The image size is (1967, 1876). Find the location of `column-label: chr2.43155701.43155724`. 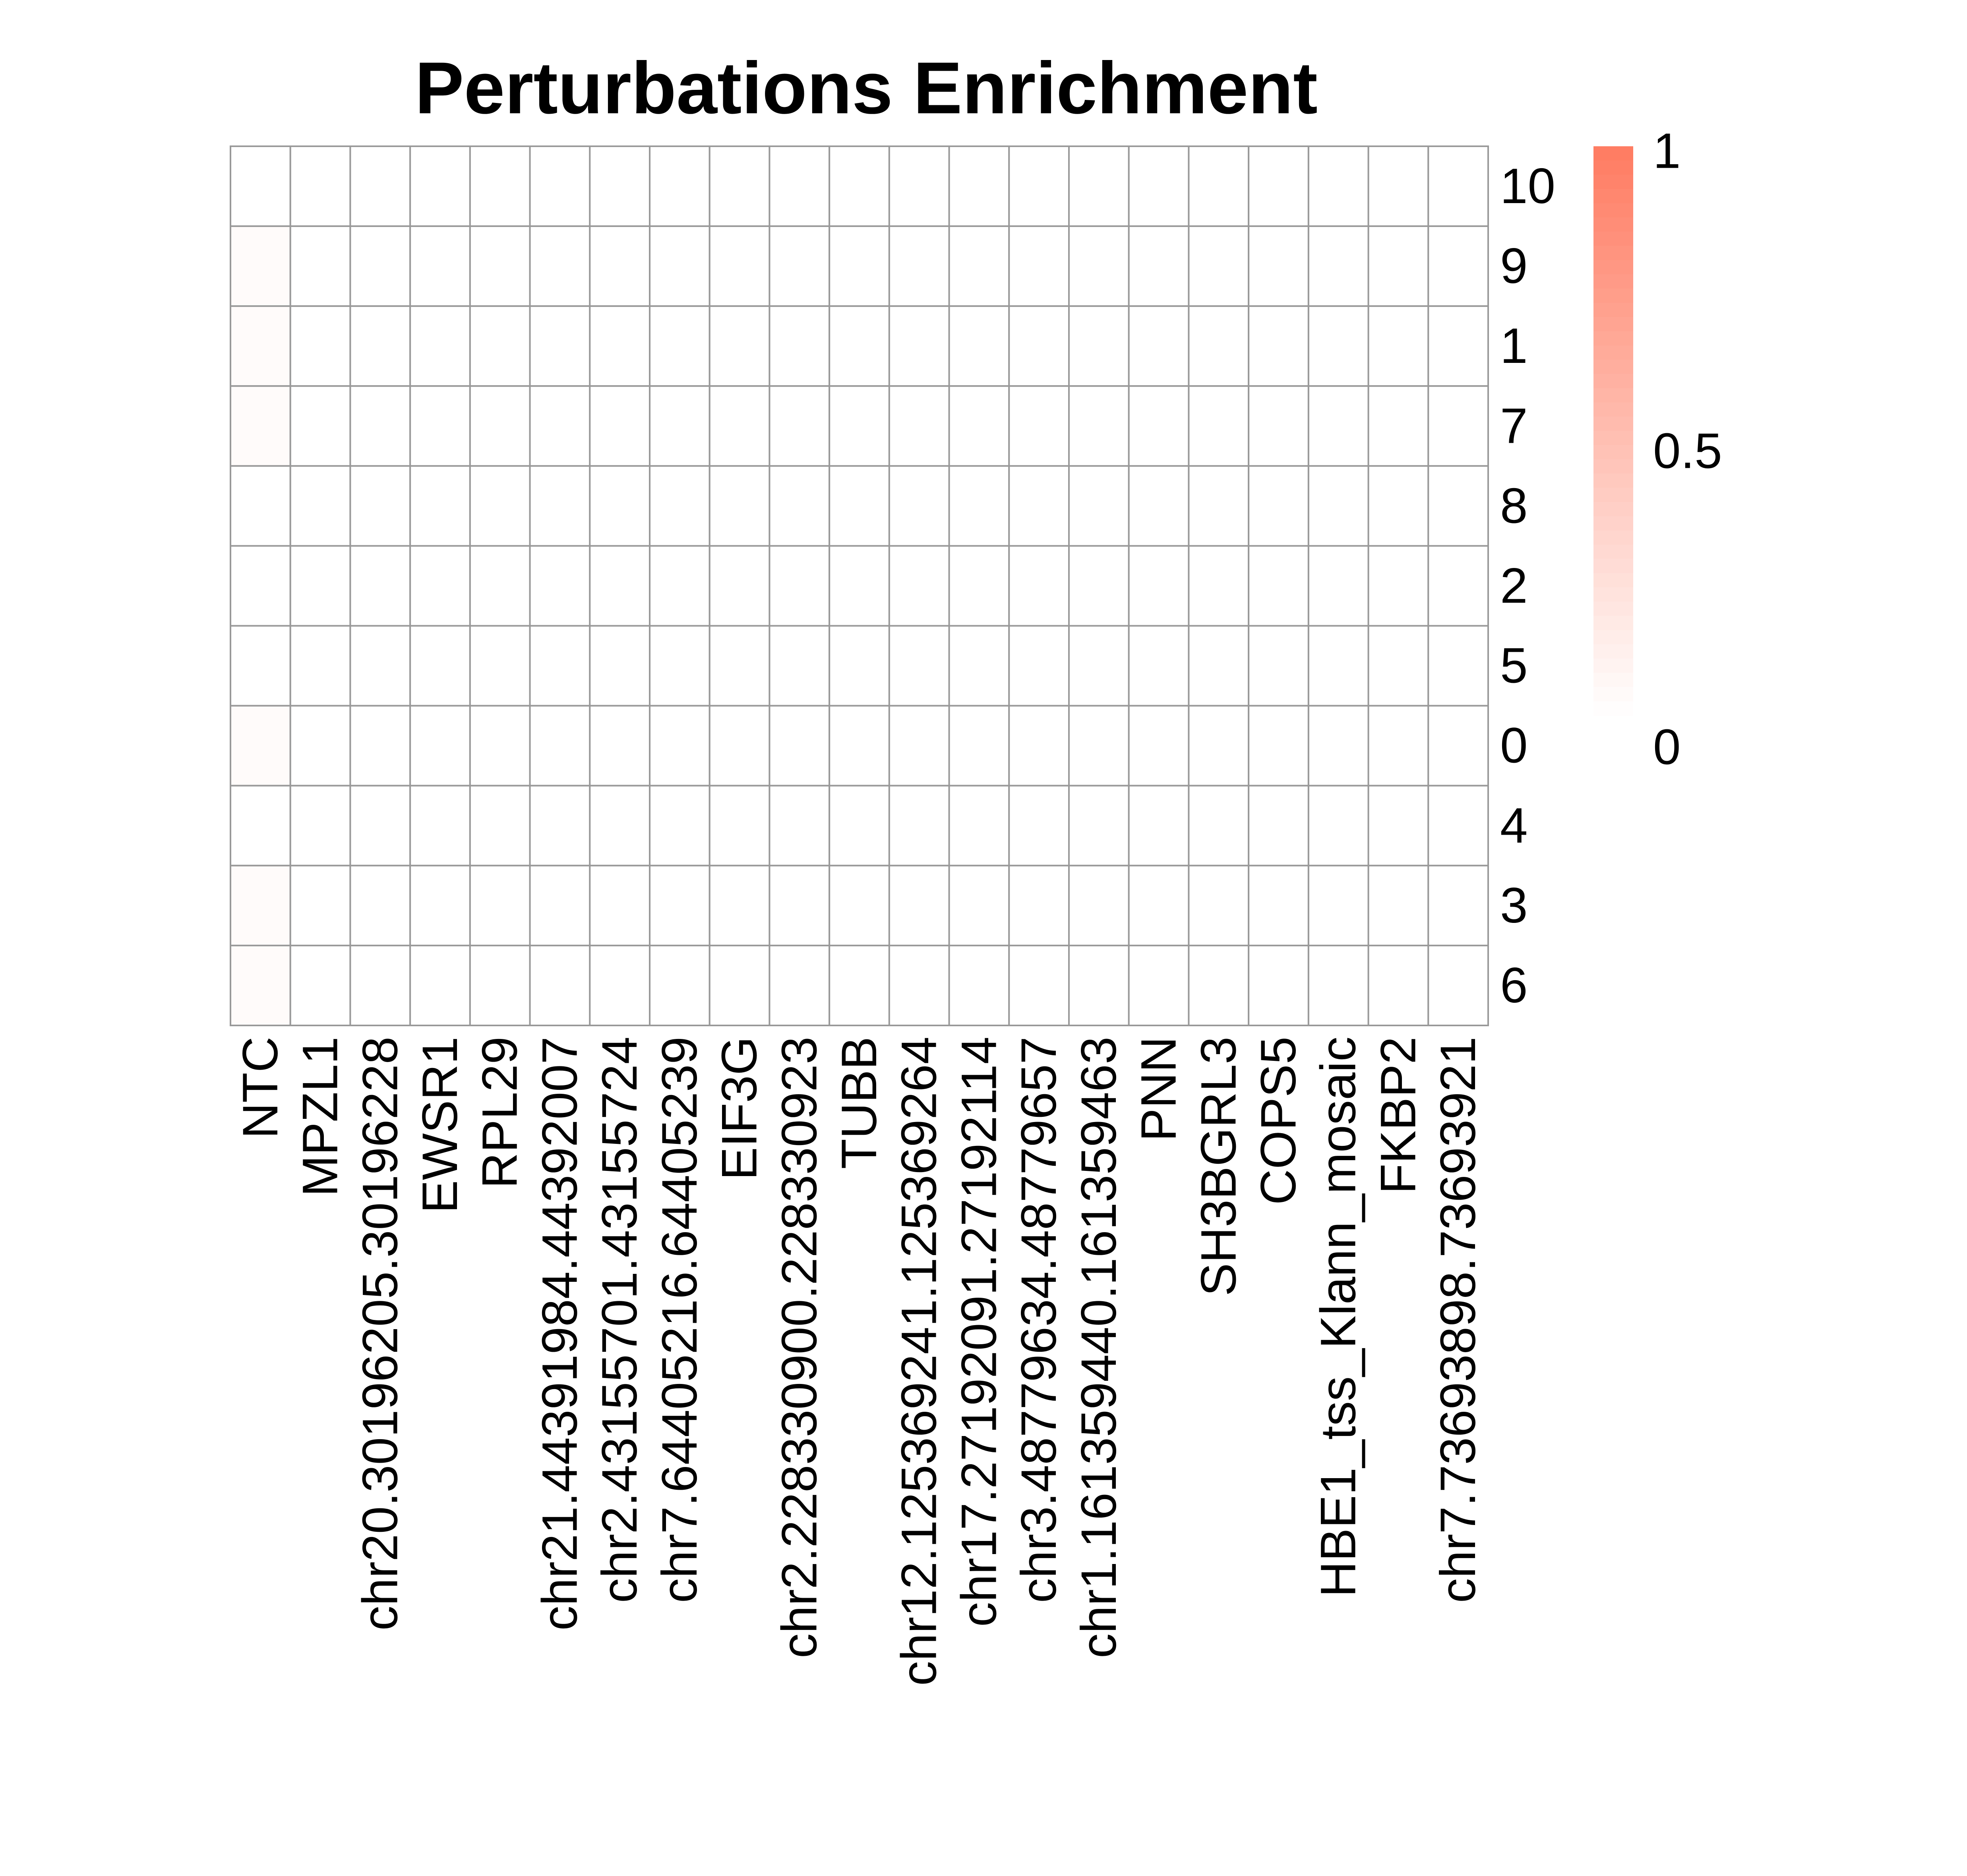

column-label: chr2.43155701.43155724 is located at coordinates (619, 1320).